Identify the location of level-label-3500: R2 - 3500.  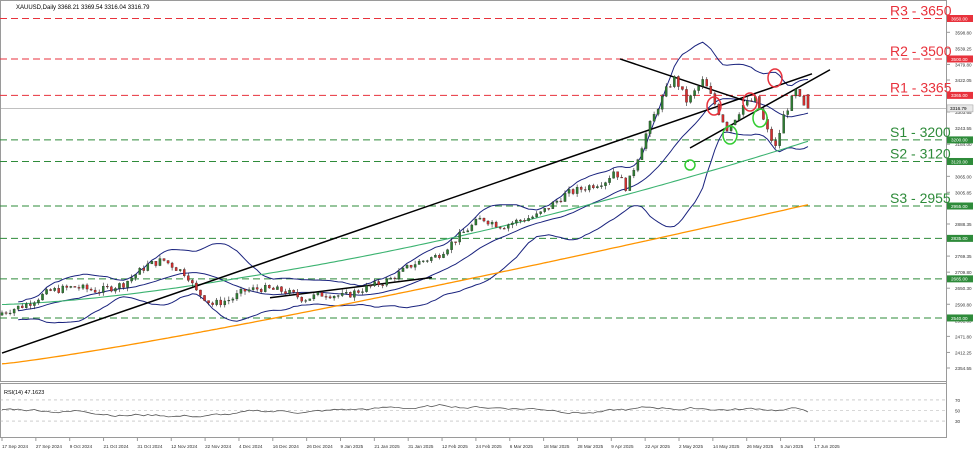
(921, 51).